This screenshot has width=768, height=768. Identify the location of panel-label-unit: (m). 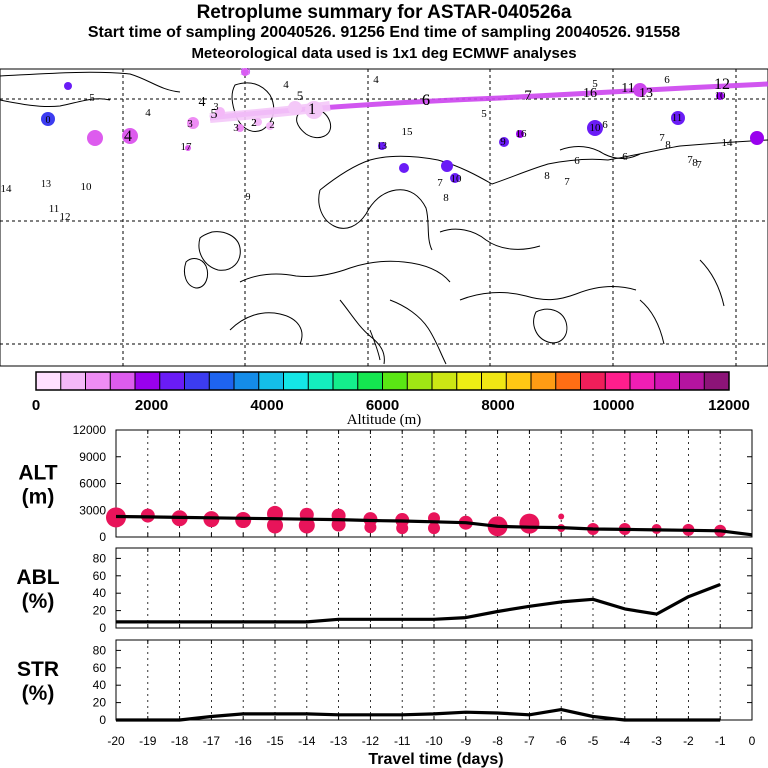
(38, 497).